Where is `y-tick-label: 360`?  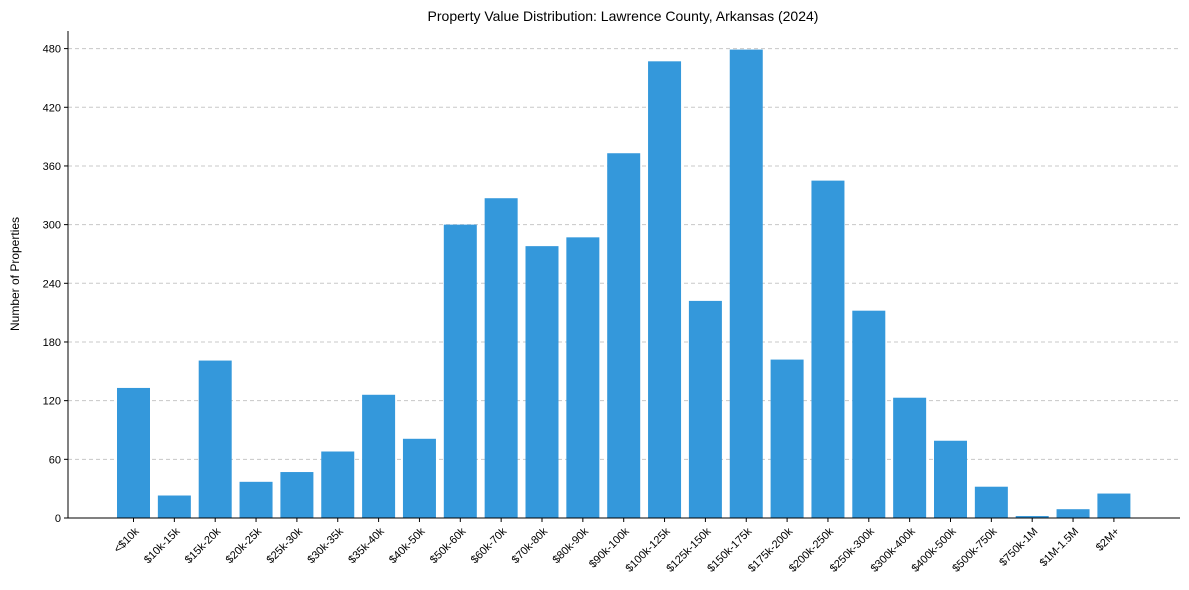 y-tick-label: 360 is located at coordinates (52, 167).